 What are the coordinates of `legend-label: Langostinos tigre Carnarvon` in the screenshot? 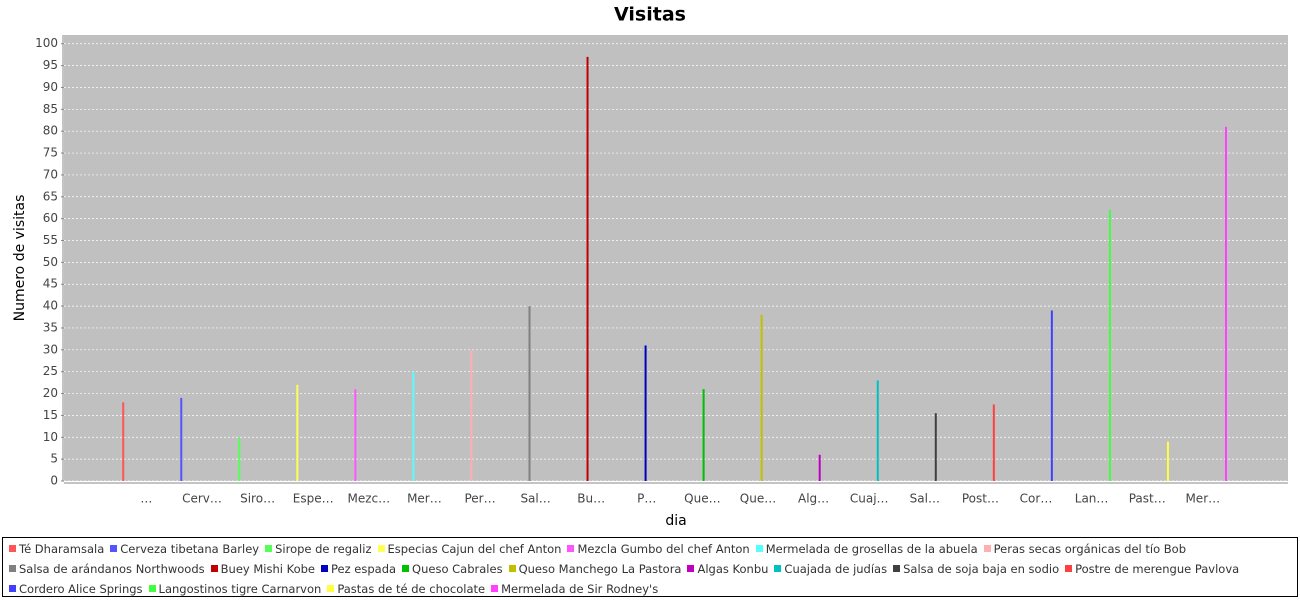 It's located at (240, 588).